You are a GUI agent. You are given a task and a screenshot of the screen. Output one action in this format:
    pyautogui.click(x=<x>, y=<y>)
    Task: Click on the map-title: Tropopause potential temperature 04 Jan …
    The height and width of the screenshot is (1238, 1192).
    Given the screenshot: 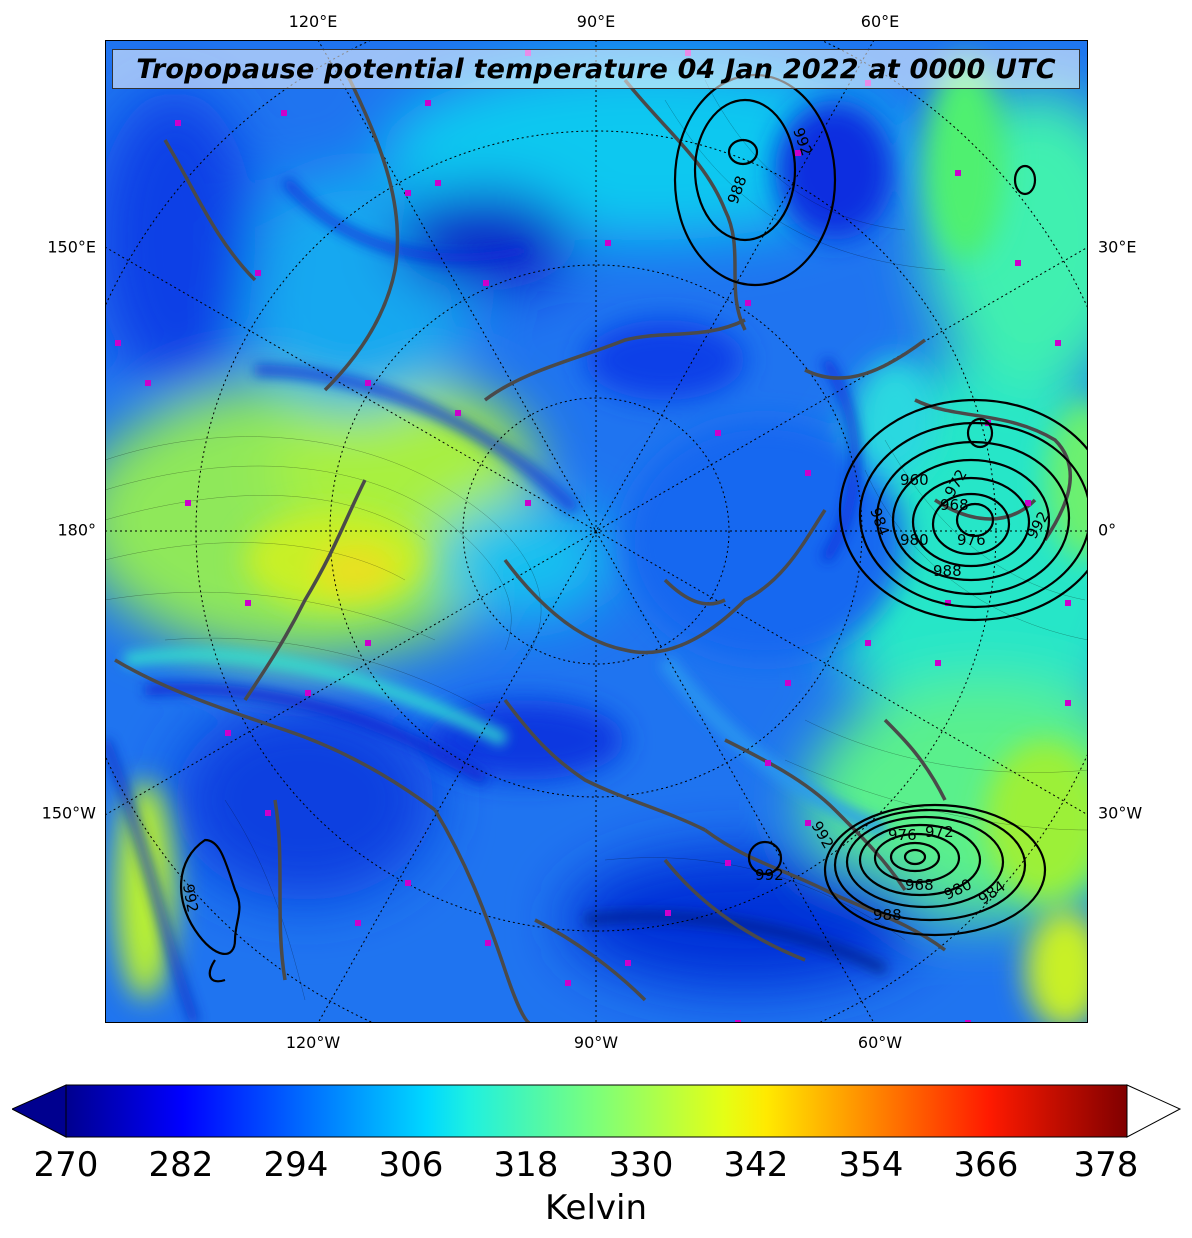 What is the action you would take?
    pyautogui.click(x=596, y=69)
    